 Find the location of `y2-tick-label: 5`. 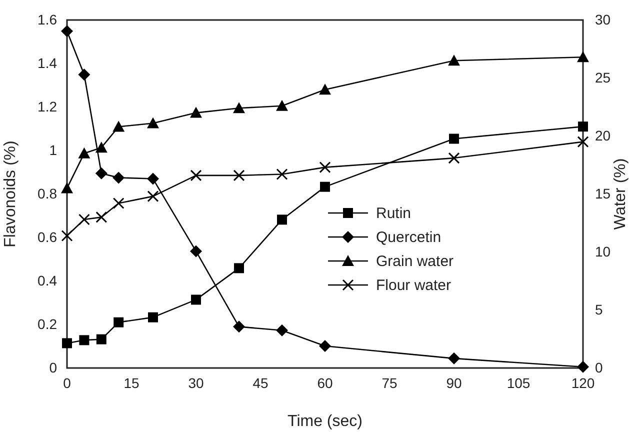

y2-tick-label: 5 is located at coordinates (599, 309).